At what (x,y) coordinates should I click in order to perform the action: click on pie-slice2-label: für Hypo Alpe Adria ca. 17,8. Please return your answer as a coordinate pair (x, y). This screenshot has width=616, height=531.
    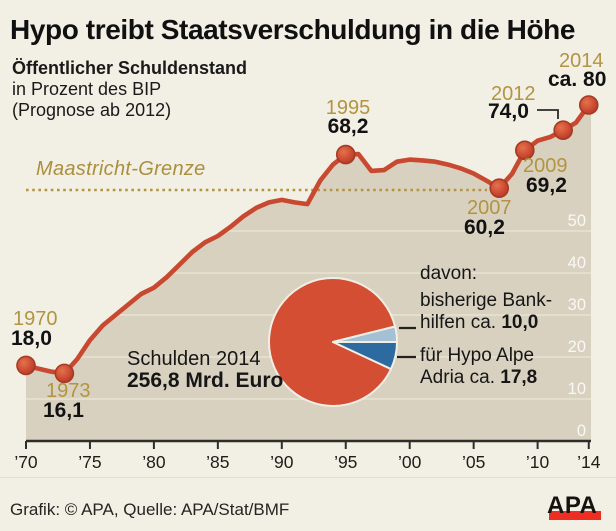
    Looking at the image, I should click on (478, 367).